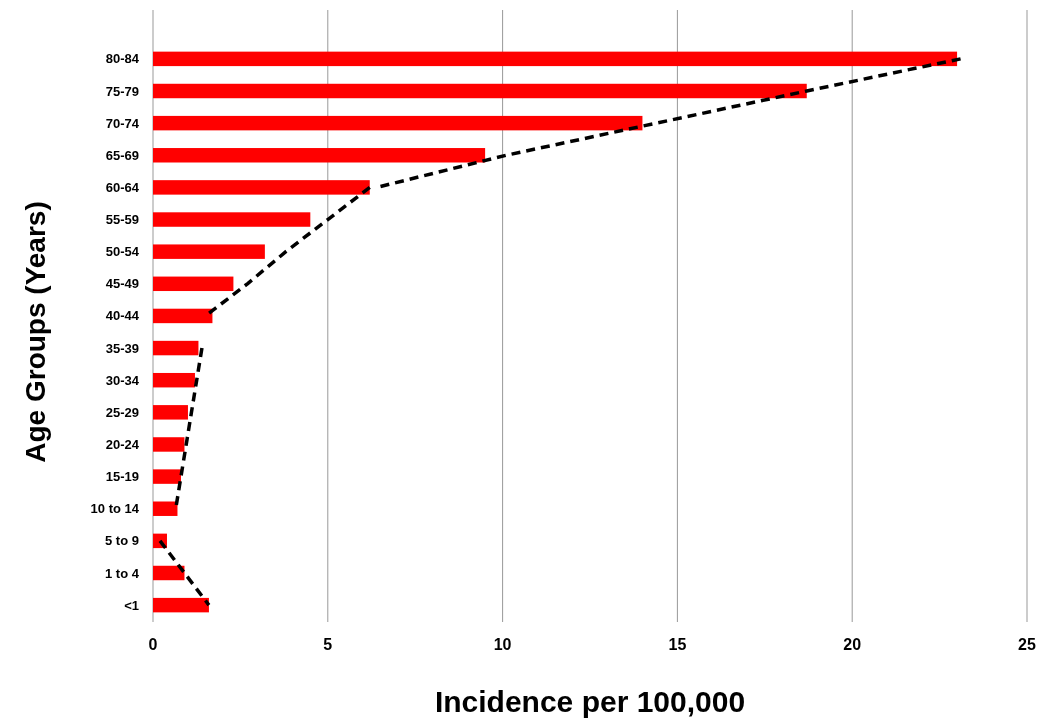  I want to click on y-axis-title: Age Groups (Years), so click(35, 332).